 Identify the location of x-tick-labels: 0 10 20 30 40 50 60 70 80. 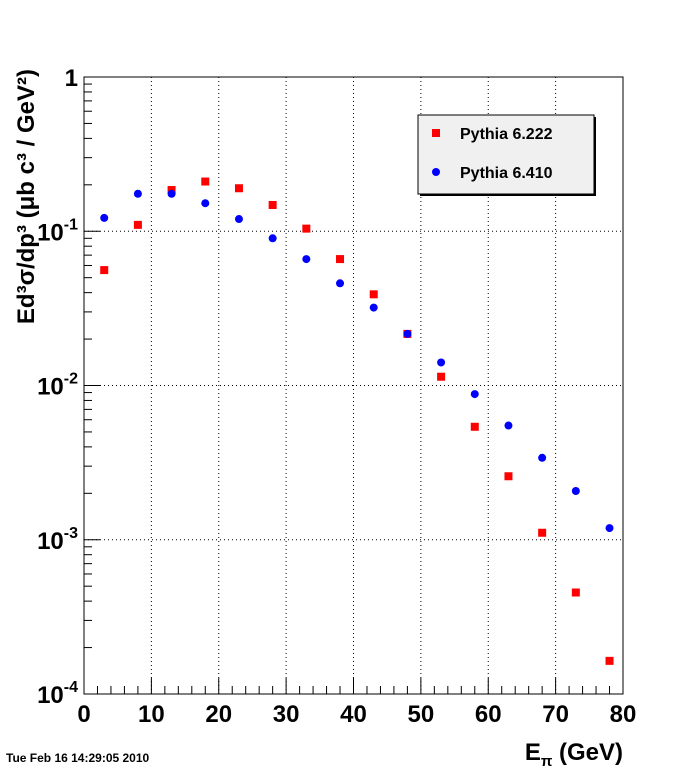
(356, 714).